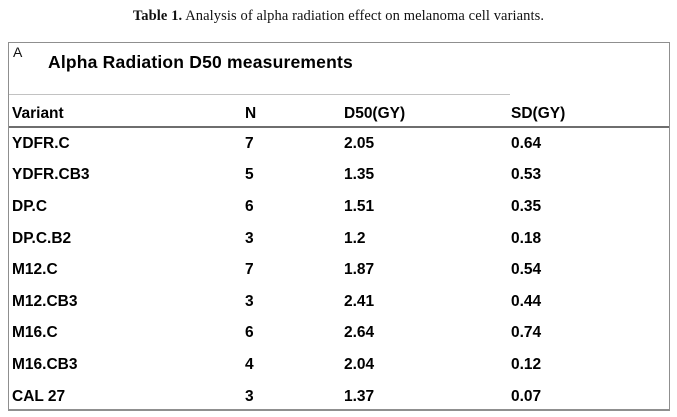 This screenshot has height=417, width=677. I want to click on cell-sd: 0.44, so click(526, 301).